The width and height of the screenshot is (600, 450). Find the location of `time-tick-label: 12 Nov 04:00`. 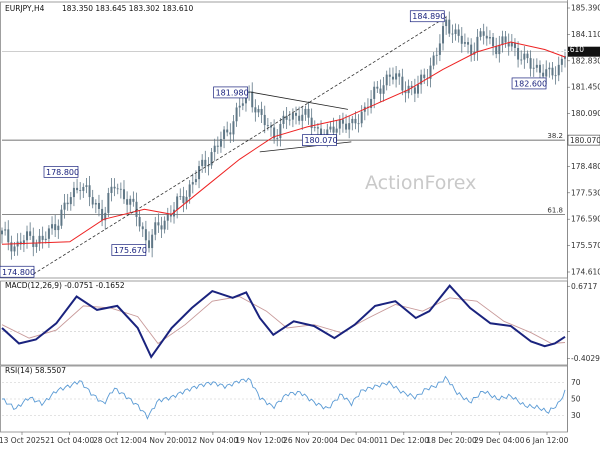

time-tick-label: 12 Nov 04:00 is located at coordinates (213, 440).